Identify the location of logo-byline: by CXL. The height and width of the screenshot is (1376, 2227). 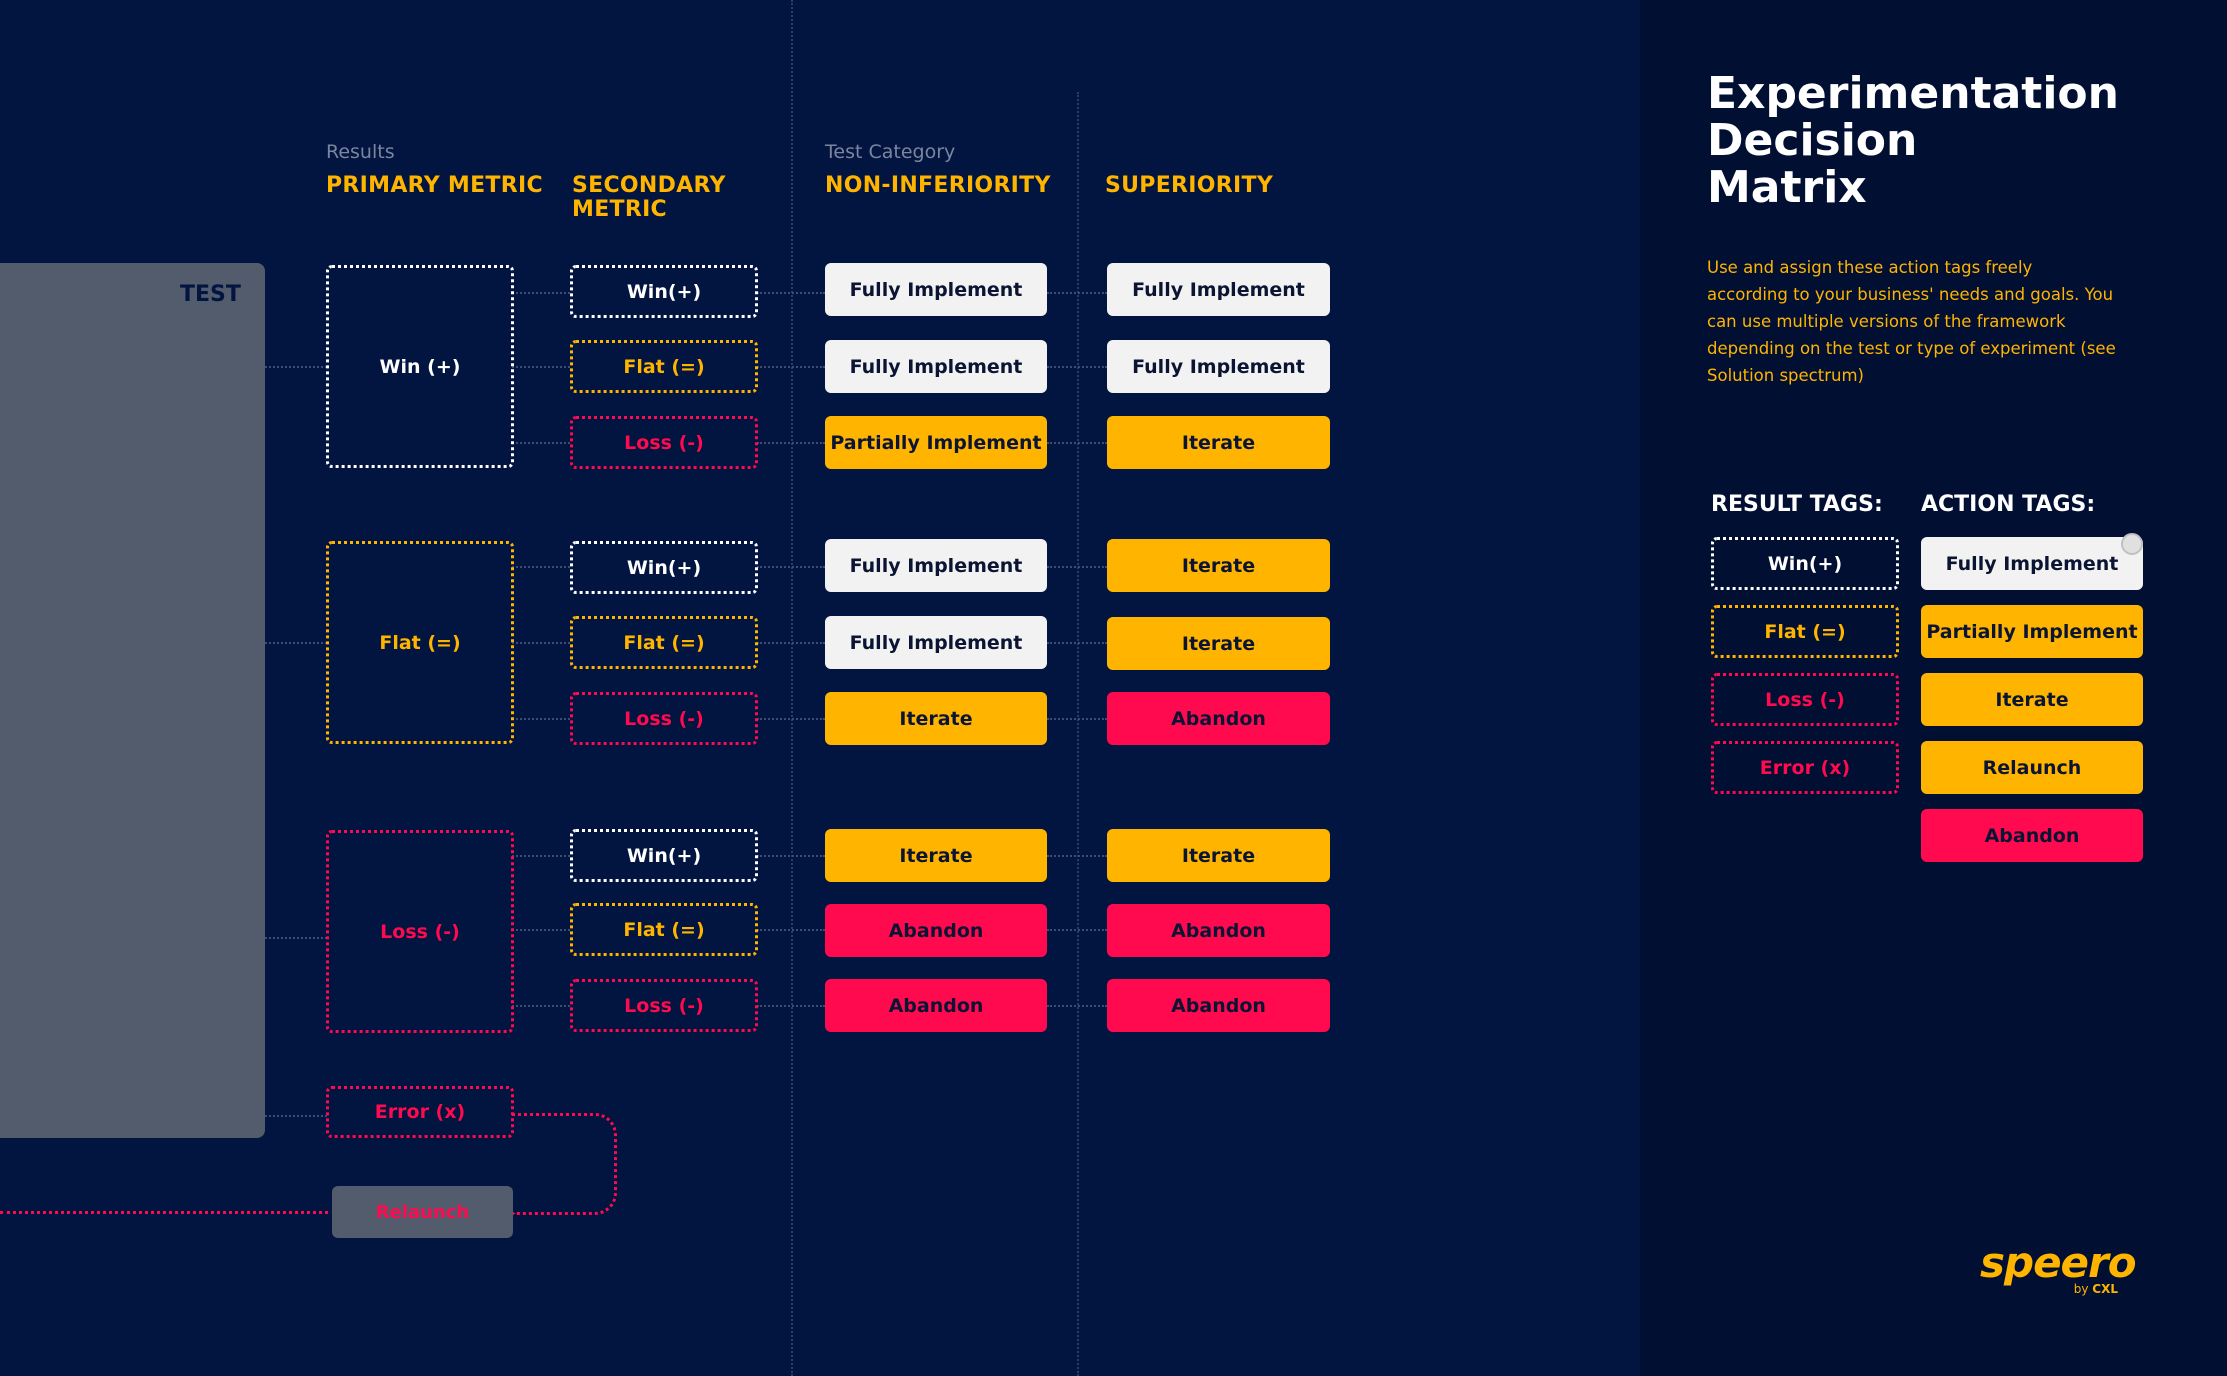
(2096, 1289).